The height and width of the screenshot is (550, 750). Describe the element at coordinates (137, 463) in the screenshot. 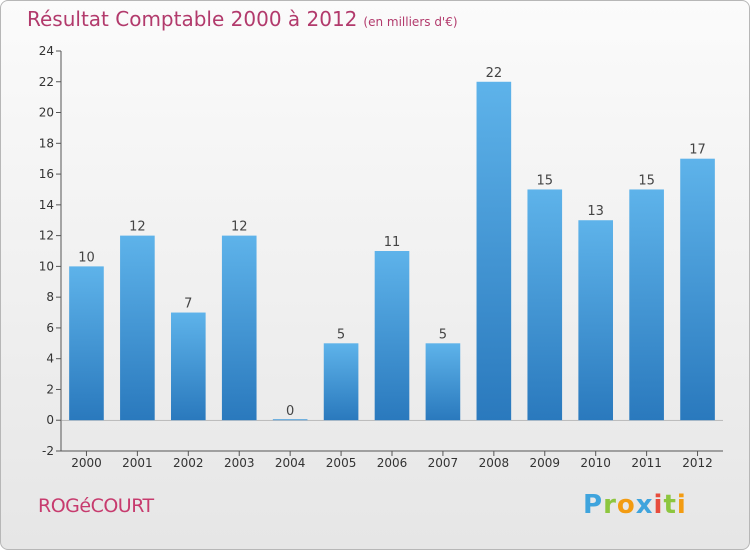

I see `x-tick-label-2001: 2001` at that location.